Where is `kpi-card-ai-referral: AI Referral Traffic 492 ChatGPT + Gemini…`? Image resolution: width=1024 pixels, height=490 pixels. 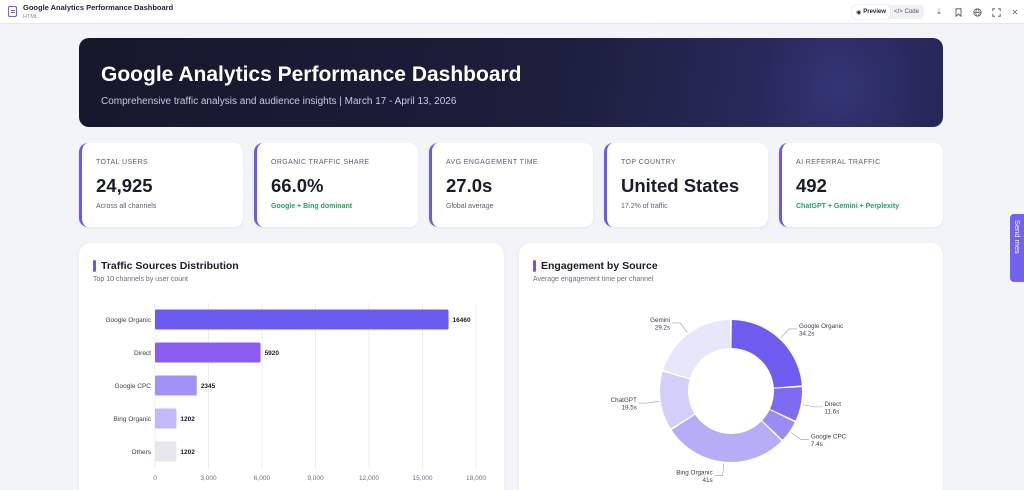
kpi-card-ai-referral: AI Referral Traffic 492 ChatGPT + Gemini… is located at coordinates (861, 185).